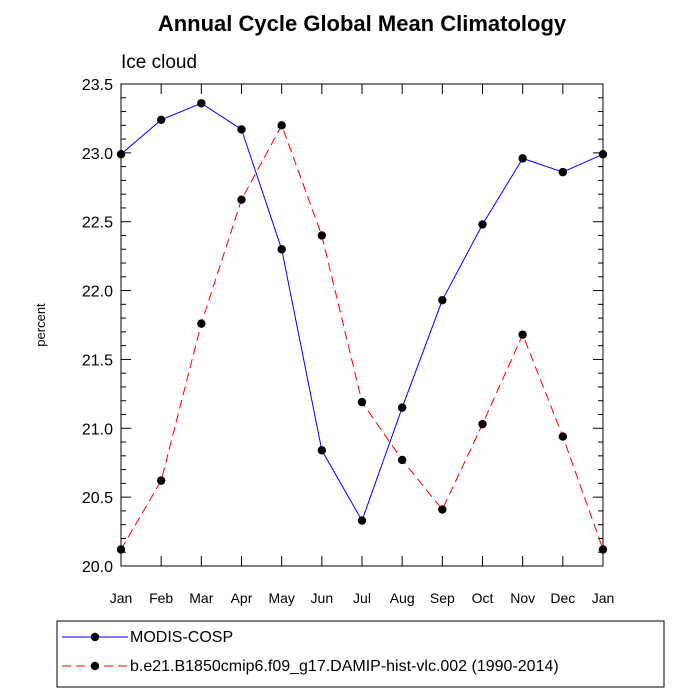 The image size is (700, 700). Describe the element at coordinates (562, 598) in the screenshot. I see `x-tick-label: Dec` at that location.